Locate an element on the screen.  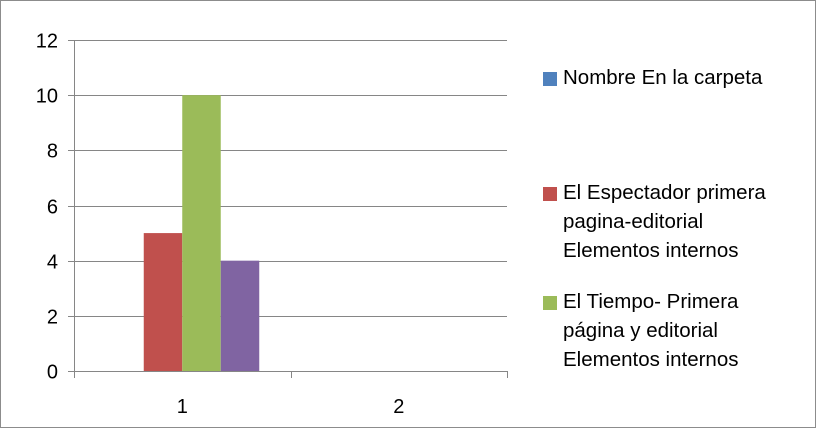
y-tick-label: 4 is located at coordinates (52, 263).